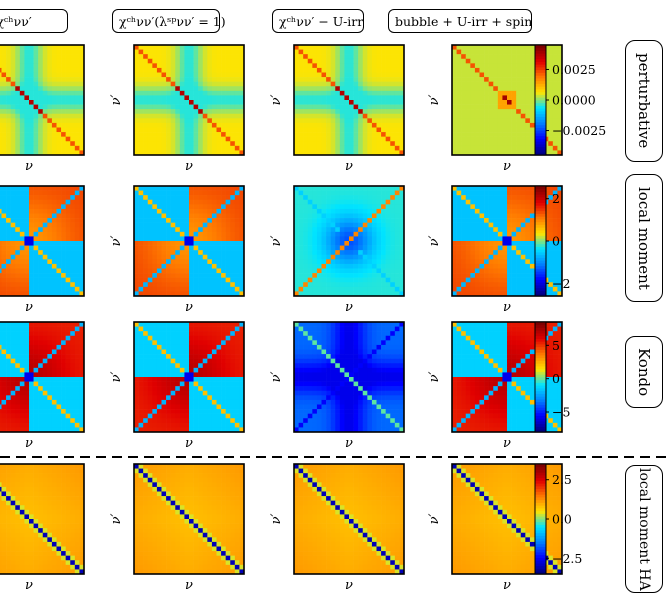 The height and width of the screenshot is (600, 672). Describe the element at coordinates (116, 100) in the screenshot. I see `y-axis-label: ν′` at that location.